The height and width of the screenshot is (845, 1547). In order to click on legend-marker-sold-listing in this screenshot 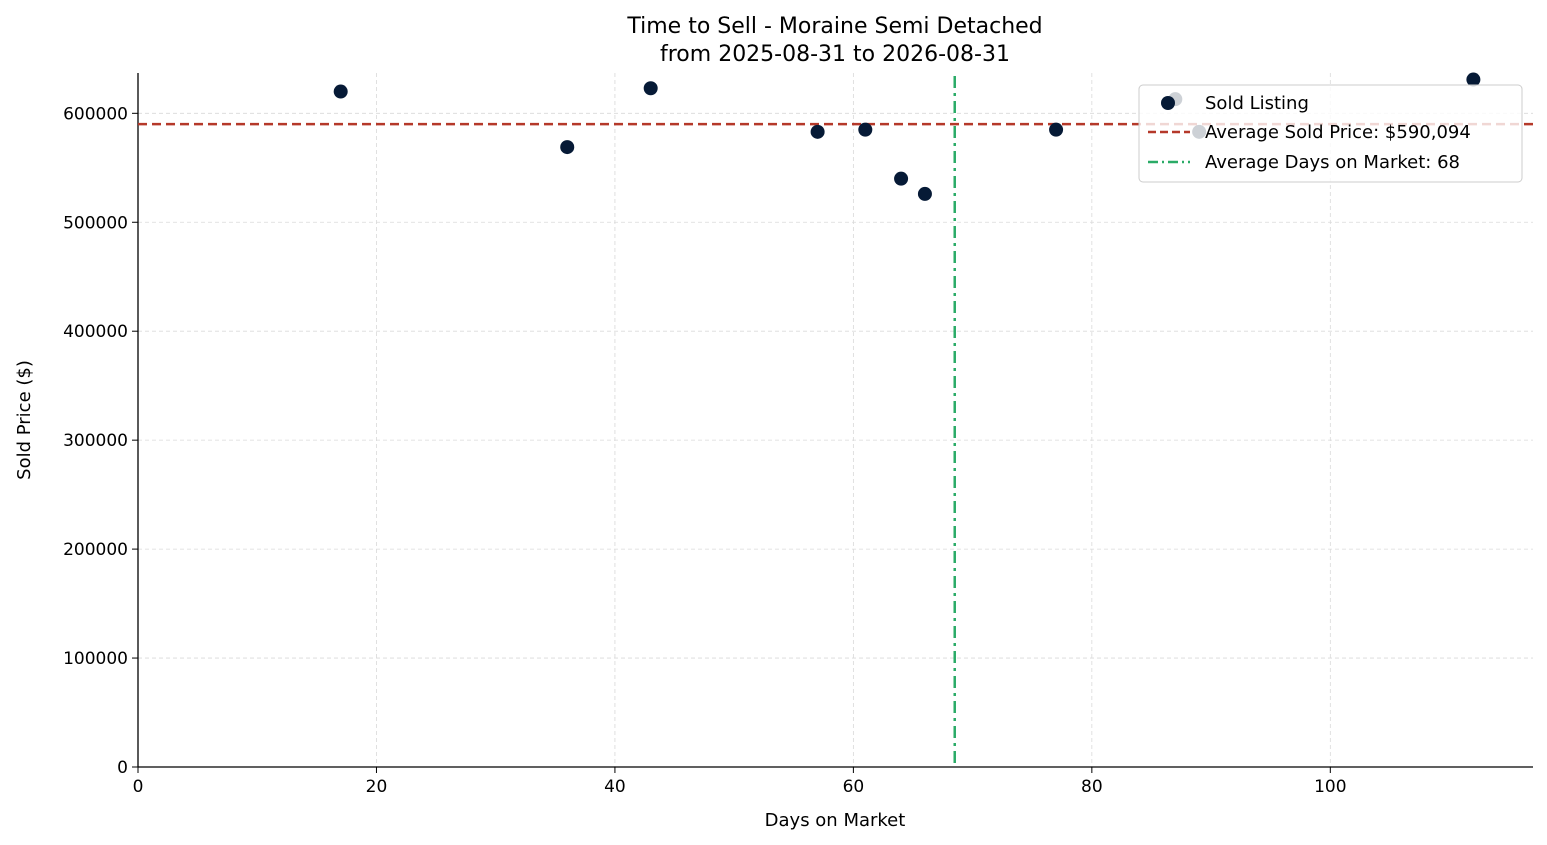, I will do `click(1168, 103)`.